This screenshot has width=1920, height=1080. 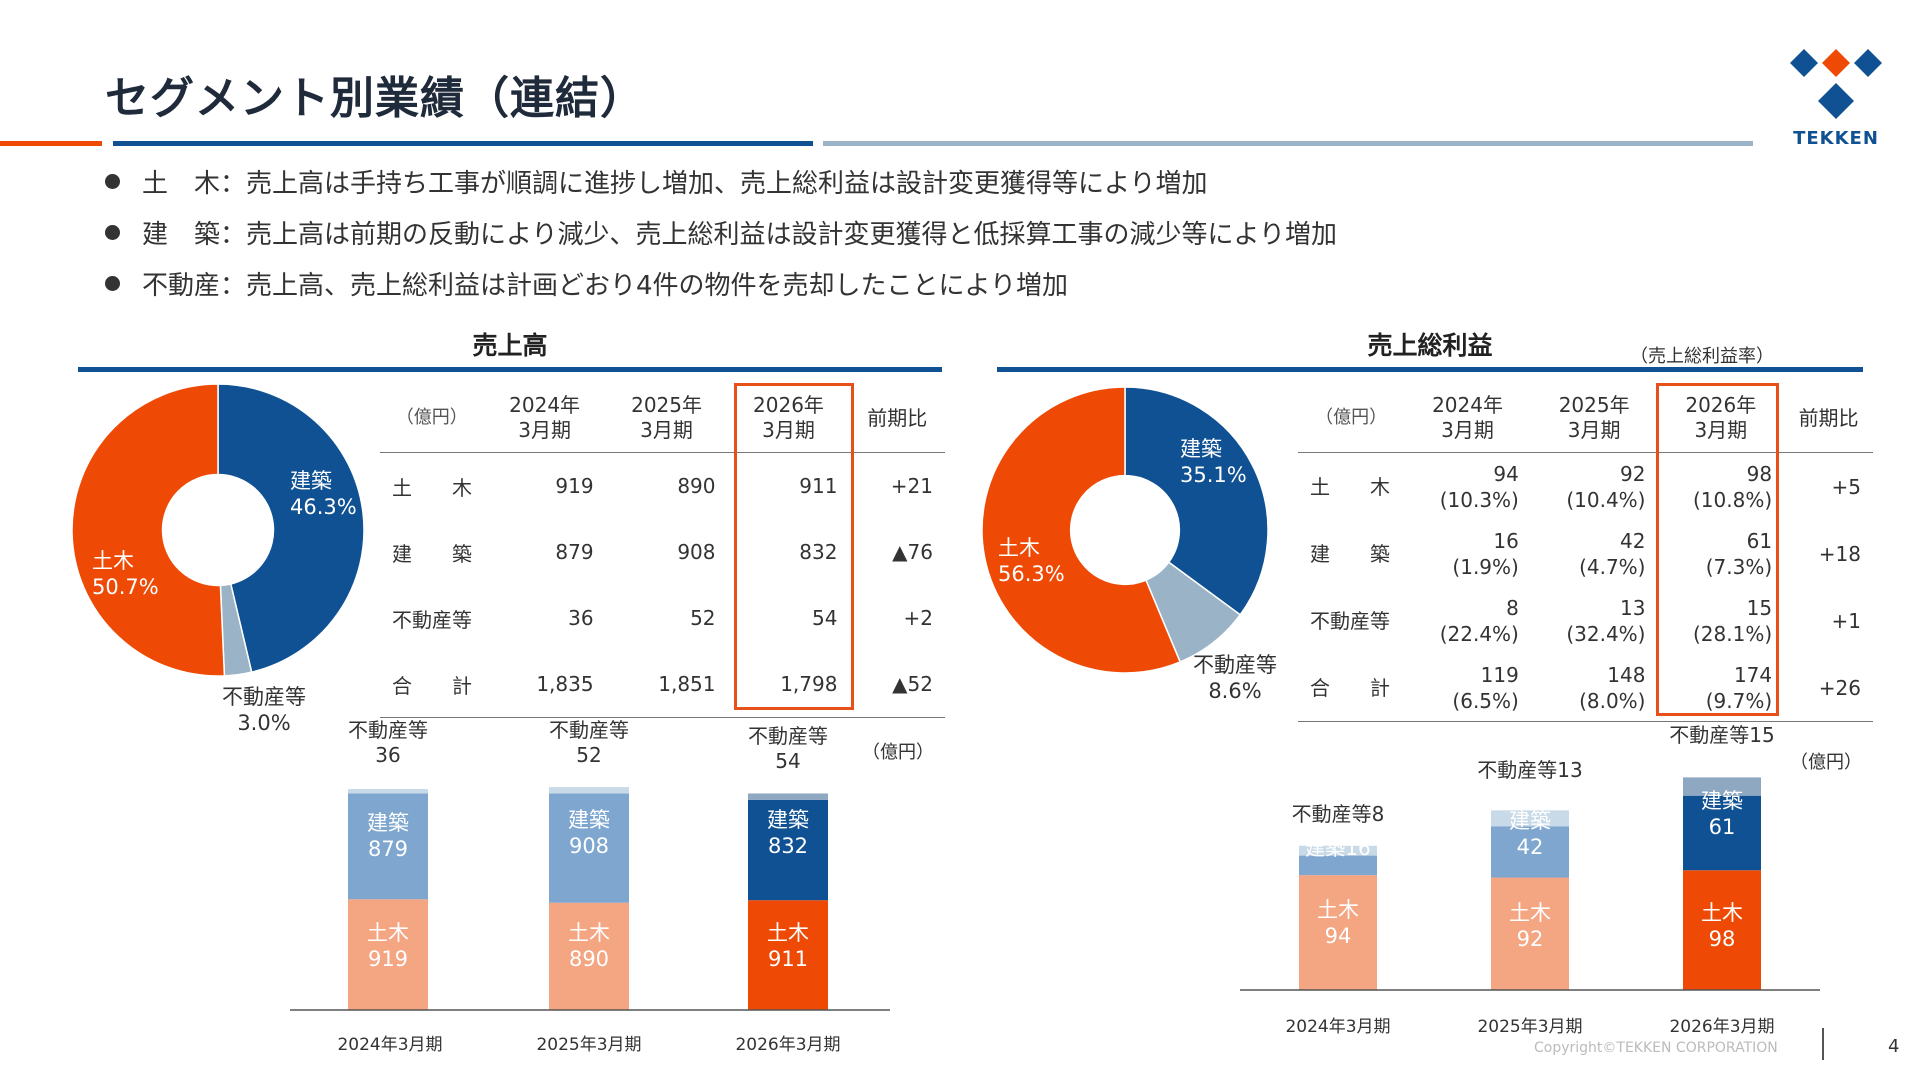 I want to click on table-row: 土 木 94 (10.3%) 92 (10.4%) 98 (10.8%) +5, so click(x=1585, y=487).